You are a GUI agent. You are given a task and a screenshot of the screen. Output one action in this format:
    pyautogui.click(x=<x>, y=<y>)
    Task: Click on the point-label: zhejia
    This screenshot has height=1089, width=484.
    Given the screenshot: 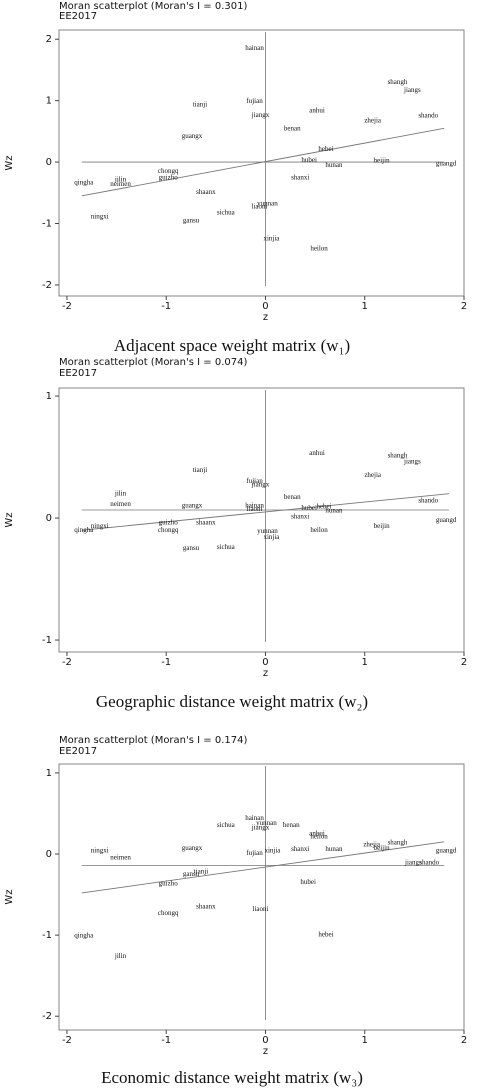 What is the action you would take?
    pyautogui.click(x=373, y=121)
    